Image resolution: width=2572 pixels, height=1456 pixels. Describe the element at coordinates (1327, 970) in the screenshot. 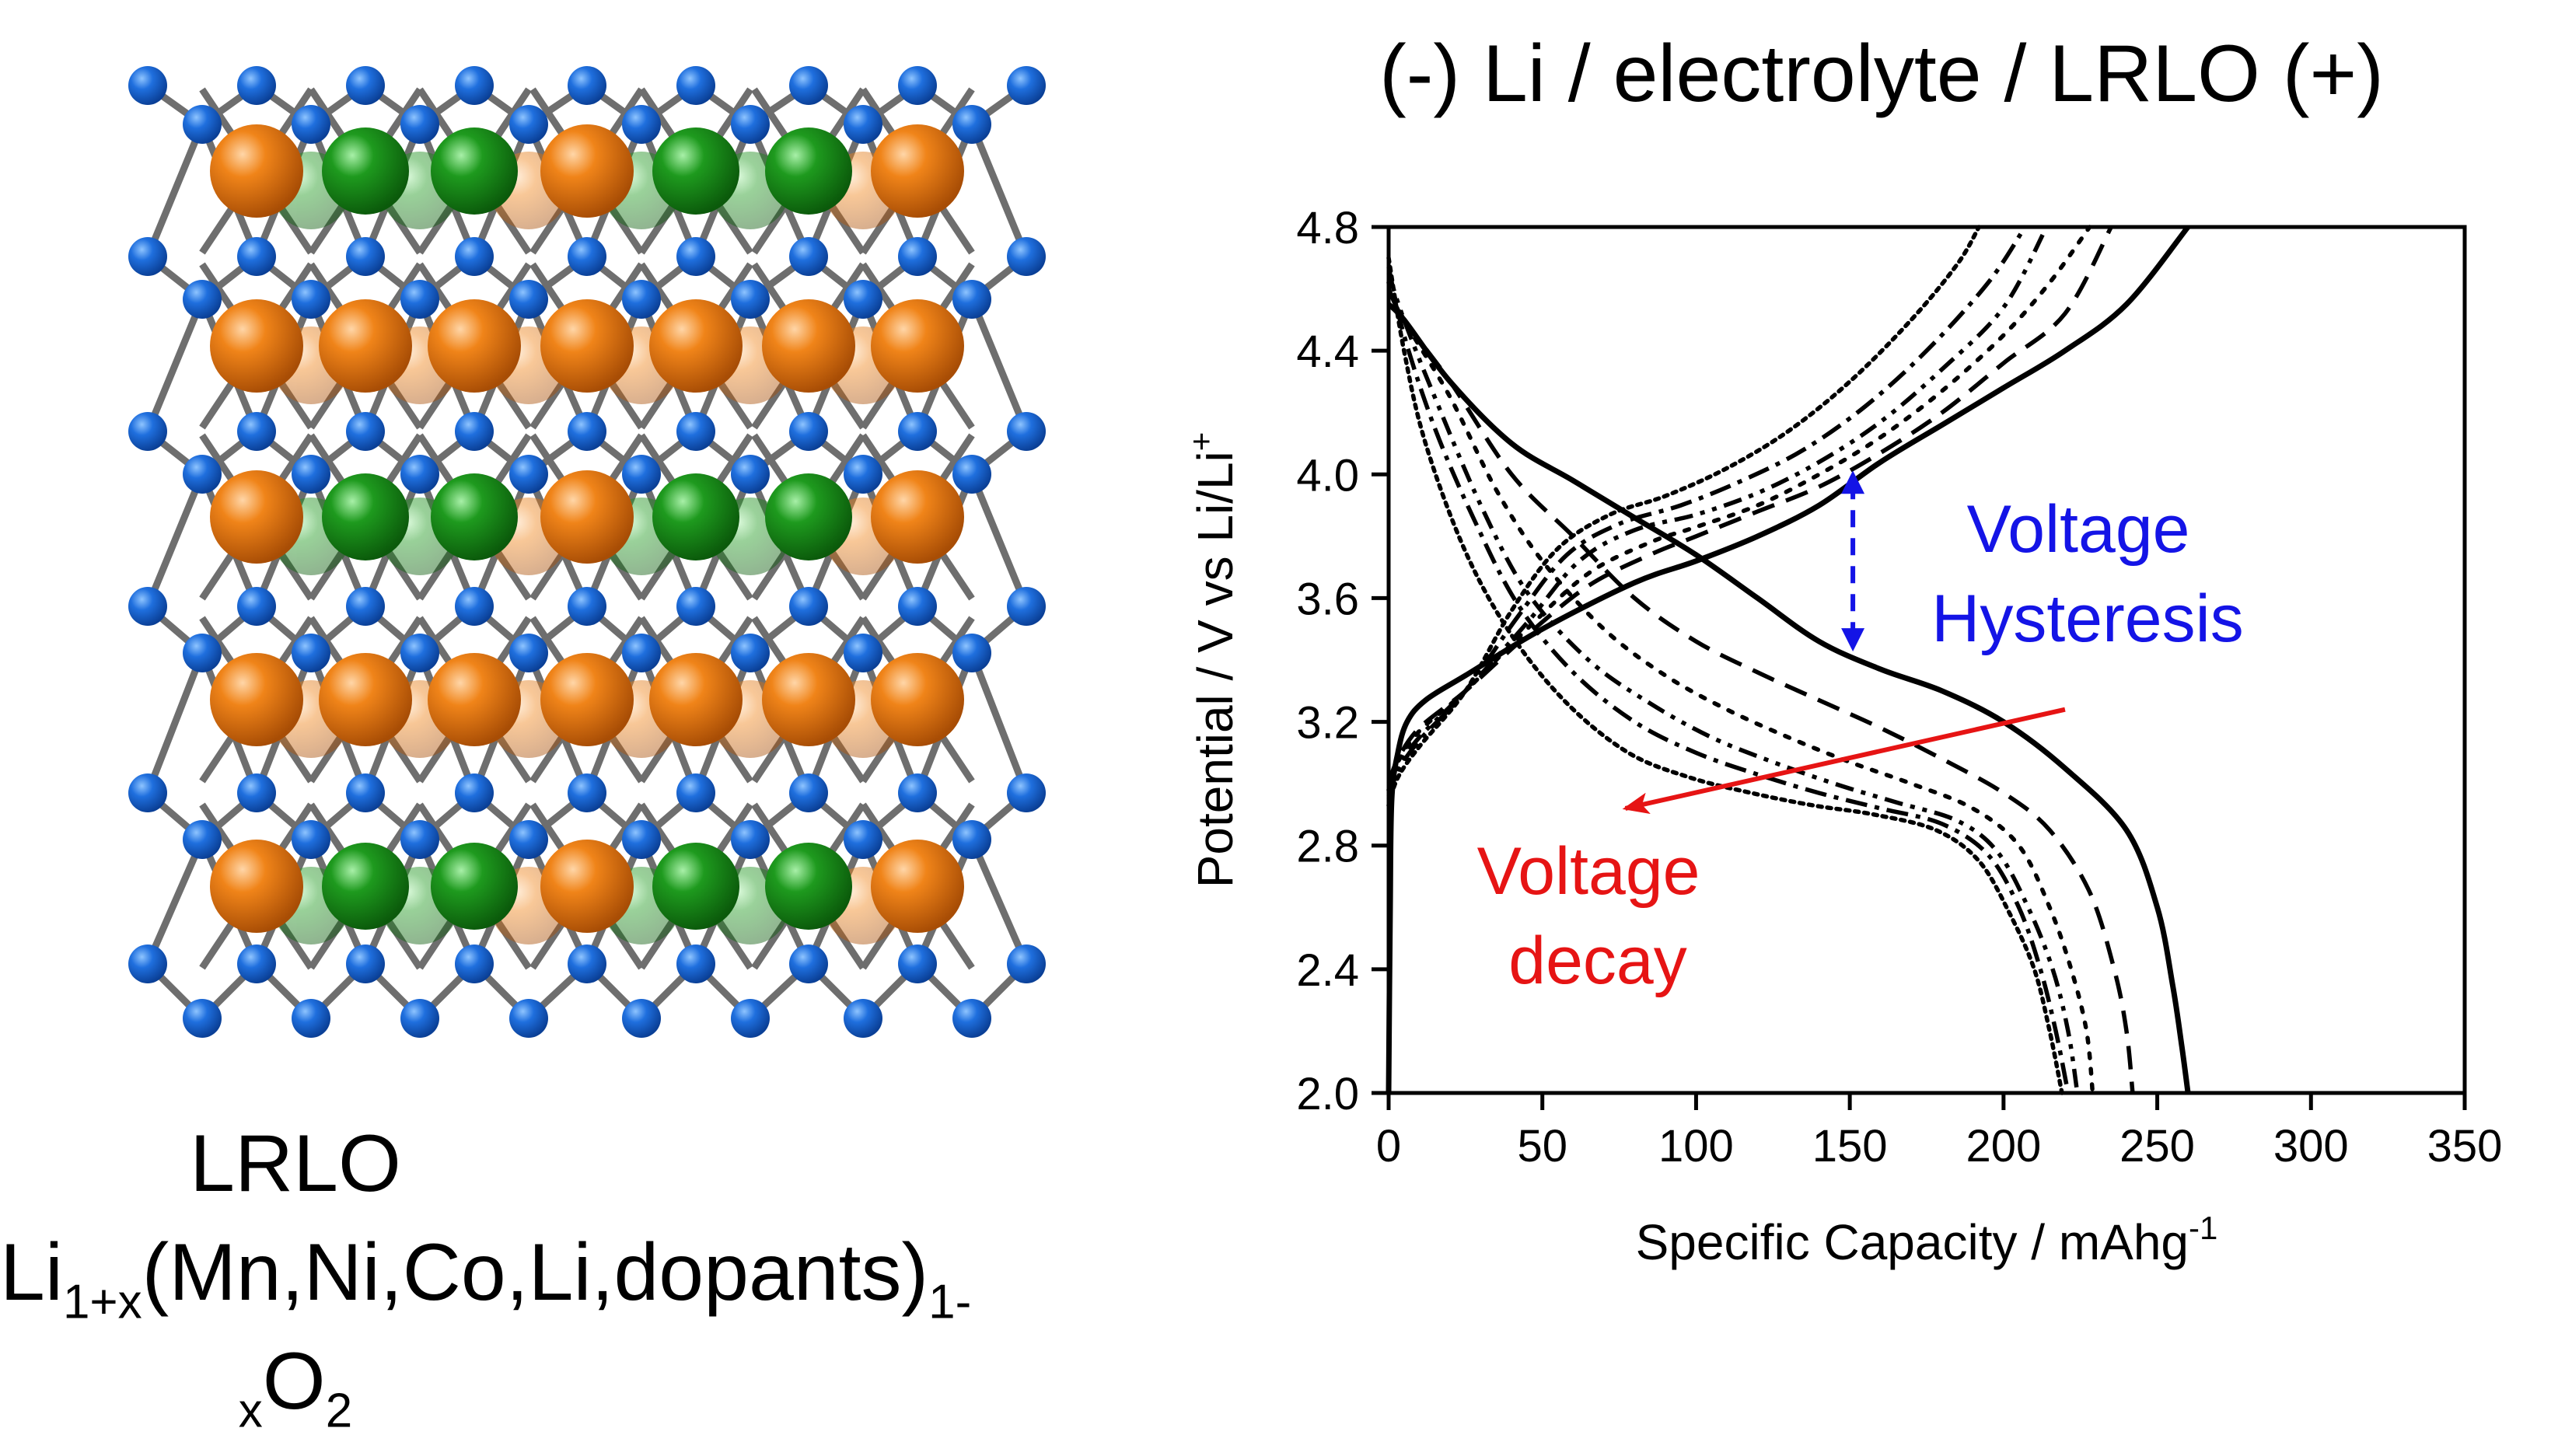

I see `y-tick-label: 2.4` at that location.